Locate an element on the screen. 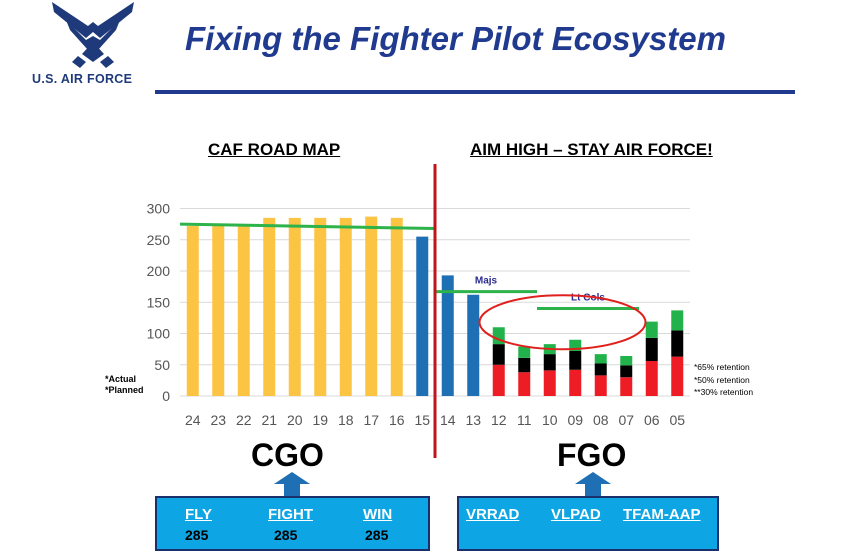 The height and width of the screenshot is (559, 850). y-tick-label: 150 is located at coordinates (159, 302).